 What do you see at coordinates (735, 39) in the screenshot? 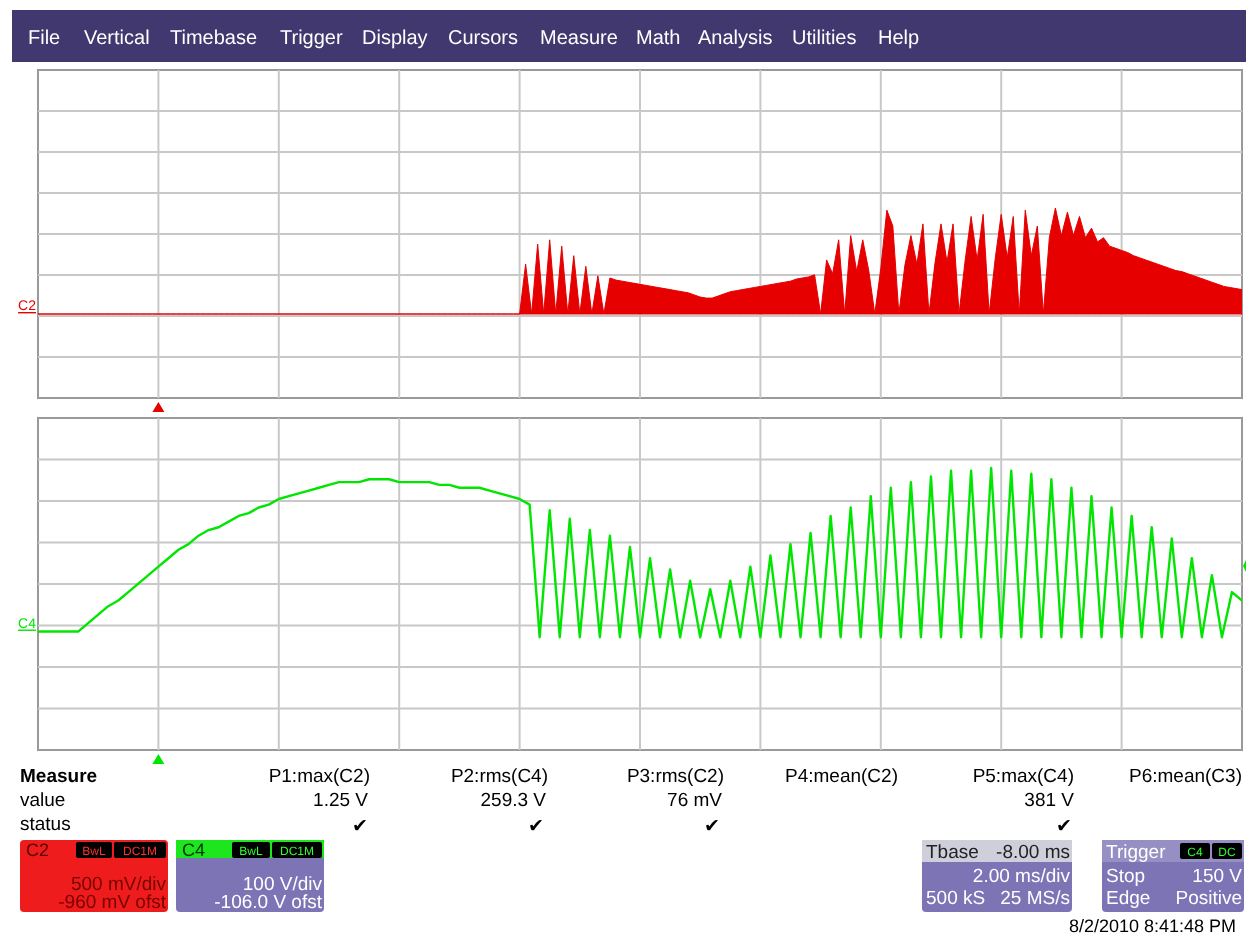
I see `text: Analysis` at bounding box center [735, 39].